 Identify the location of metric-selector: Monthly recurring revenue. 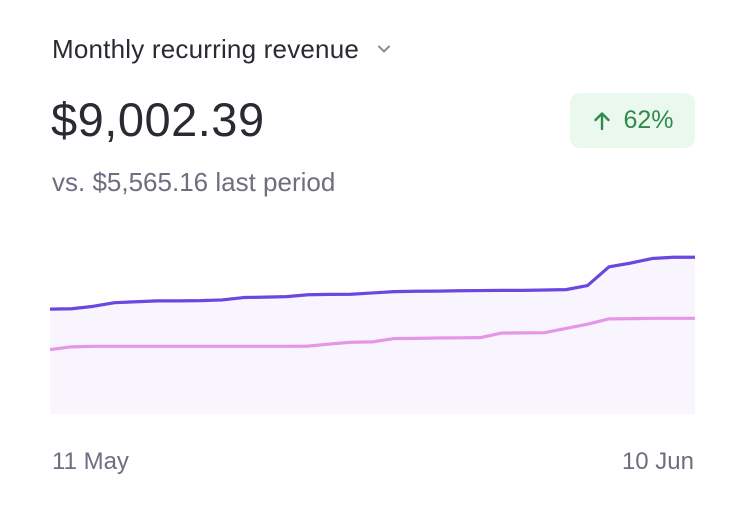
(222, 49).